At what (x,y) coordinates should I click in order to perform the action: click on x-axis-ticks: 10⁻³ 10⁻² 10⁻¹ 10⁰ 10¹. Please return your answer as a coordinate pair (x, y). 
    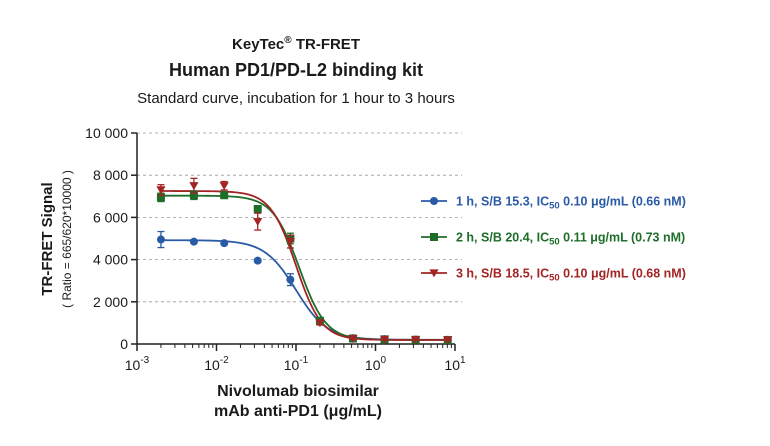
    Looking at the image, I should click on (295, 358).